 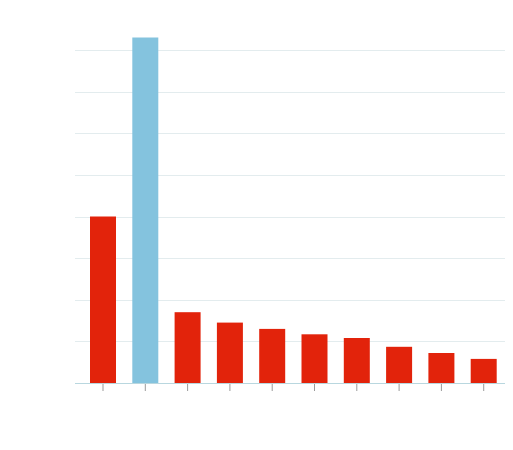 I want to click on x-axis, so click(x=290, y=387).